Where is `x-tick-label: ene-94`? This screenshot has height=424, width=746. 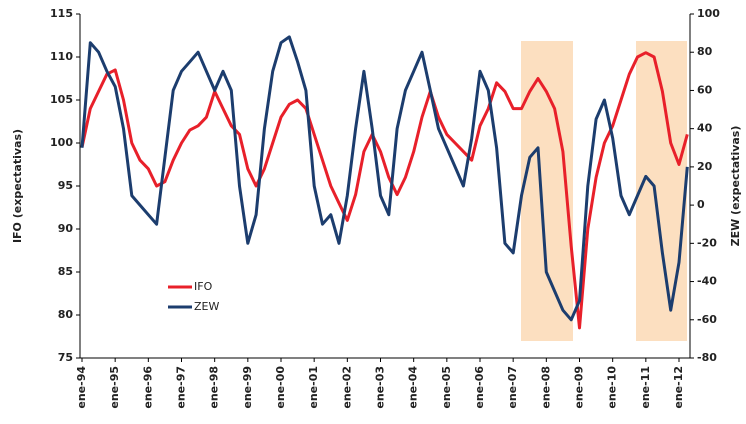 x-tick-label: ene-94 is located at coordinates (81, 387).